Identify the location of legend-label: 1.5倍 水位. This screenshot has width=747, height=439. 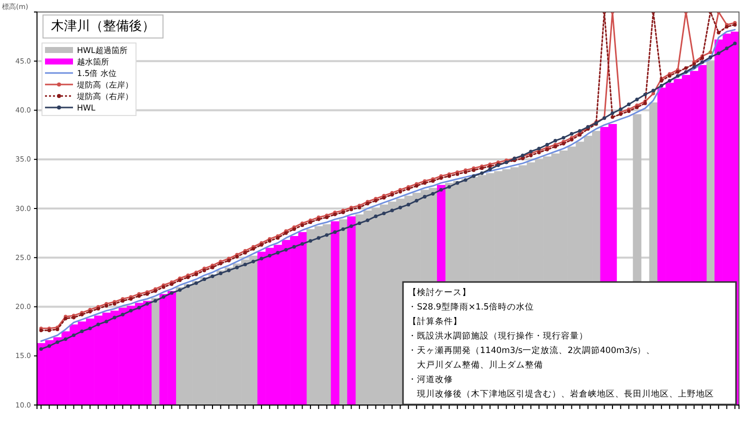
(96, 73).